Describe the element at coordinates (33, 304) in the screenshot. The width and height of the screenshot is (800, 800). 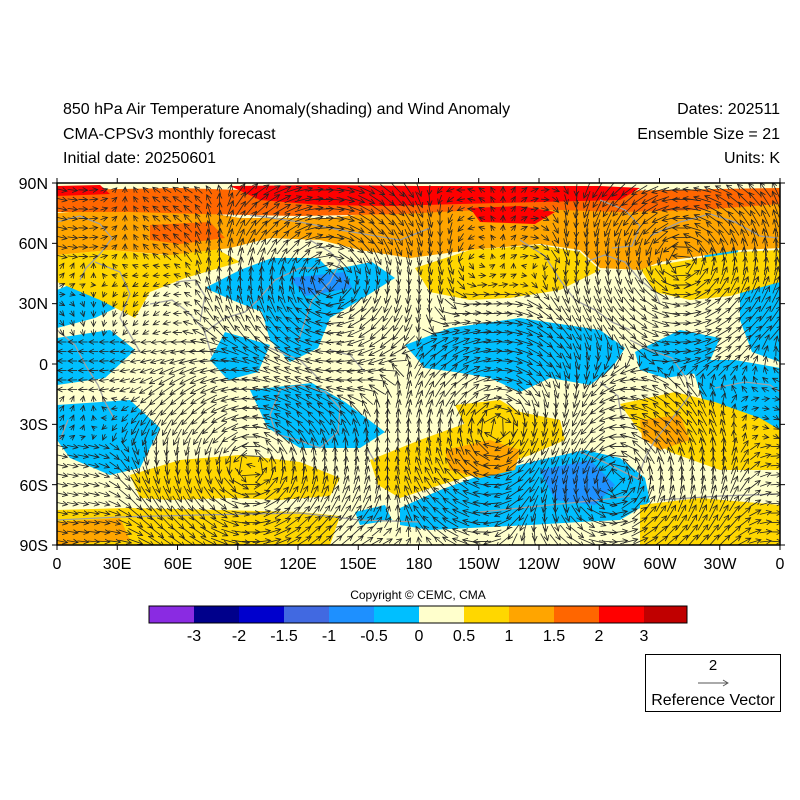
I see `lat-label: 30N` at that location.